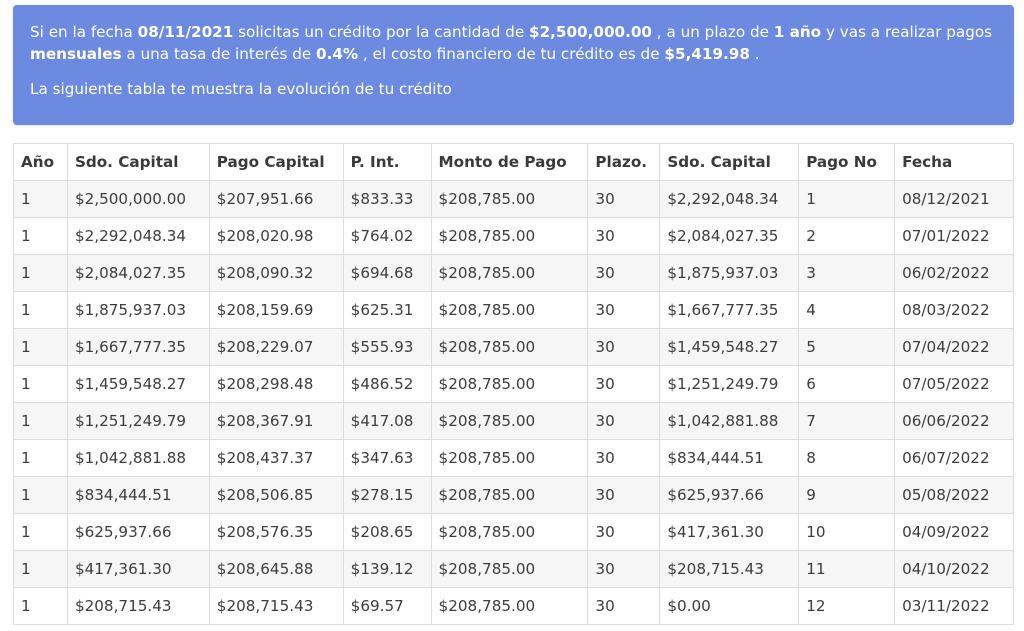 The image size is (1024, 631). Describe the element at coordinates (624, 162) in the screenshot. I see `column-header-term-days: Plazo.` at that location.